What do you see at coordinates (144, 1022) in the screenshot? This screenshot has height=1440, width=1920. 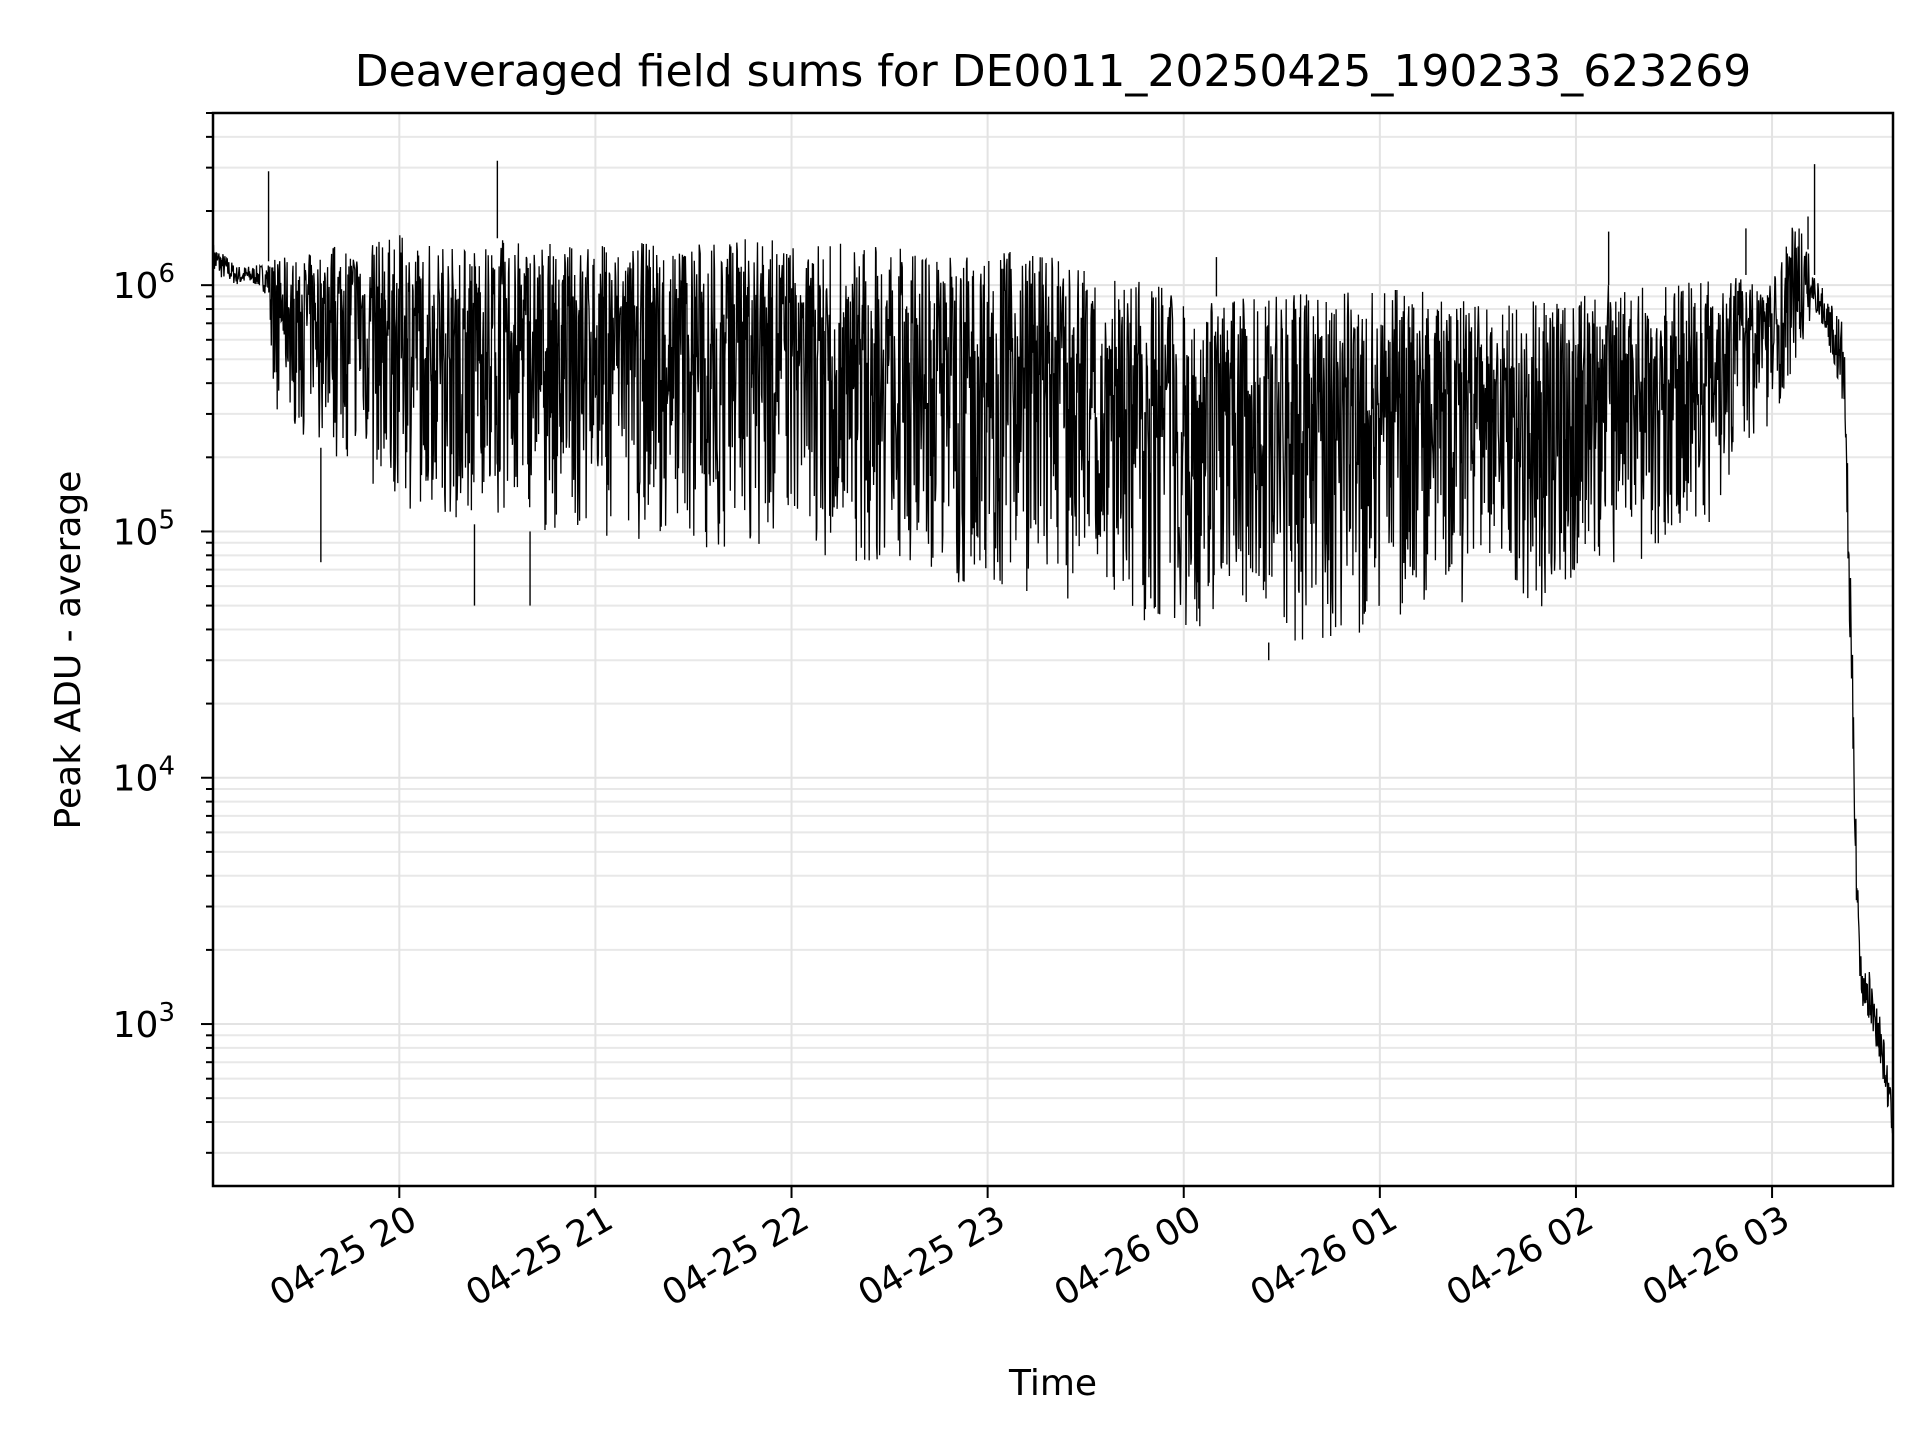 I see `y-tick-label: 10³` at bounding box center [144, 1022].